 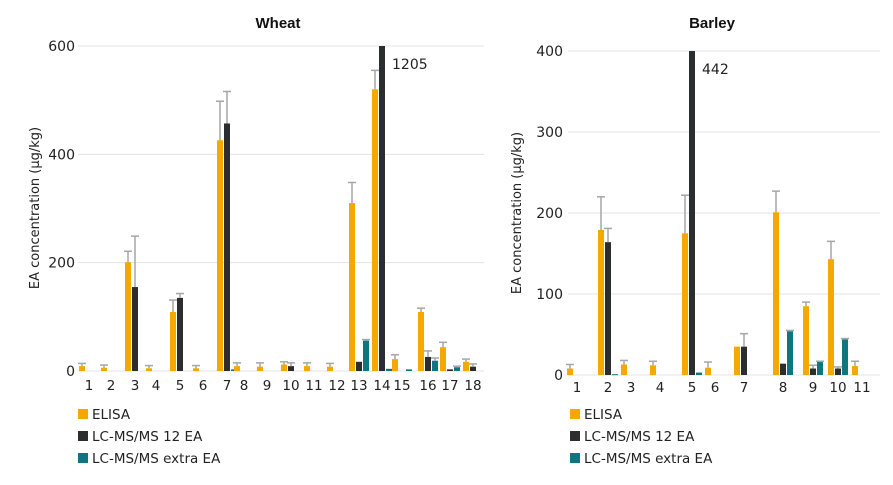 What do you see at coordinates (549, 133) in the screenshot?
I see `y-tick-label: 300` at bounding box center [549, 133].